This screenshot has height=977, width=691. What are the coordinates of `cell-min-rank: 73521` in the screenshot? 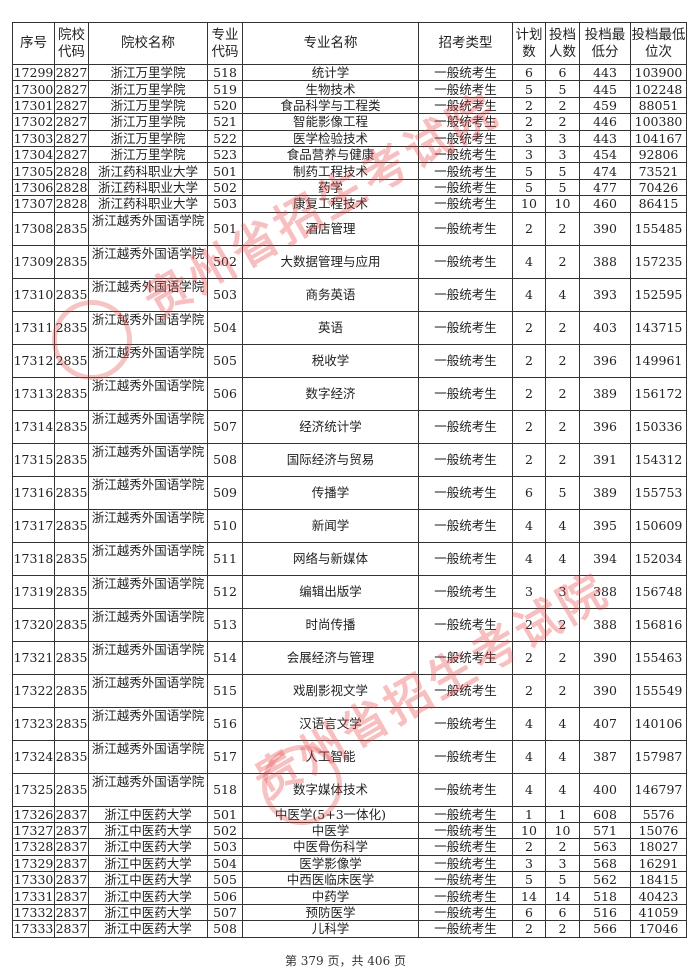 It's located at (658, 171).